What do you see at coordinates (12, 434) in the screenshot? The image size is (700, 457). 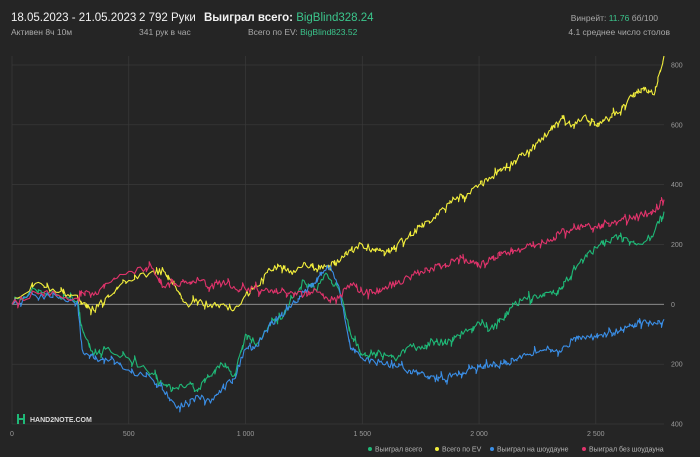 I see `x-tick-label: 0` at bounding box center [12, 434].